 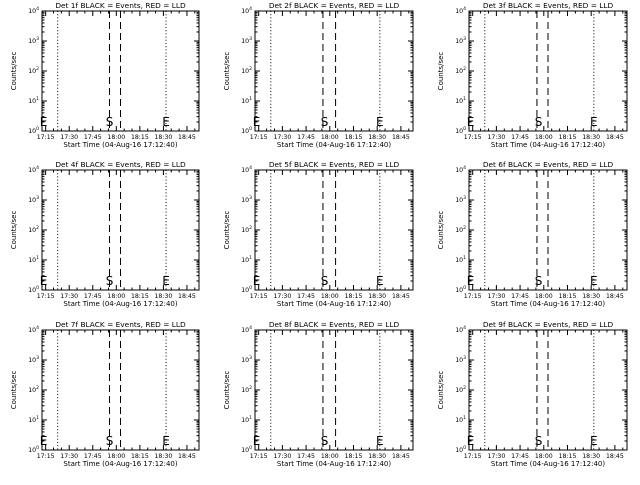 I want to click on y-tick-exponent: 1, so click(x=464, y=99).